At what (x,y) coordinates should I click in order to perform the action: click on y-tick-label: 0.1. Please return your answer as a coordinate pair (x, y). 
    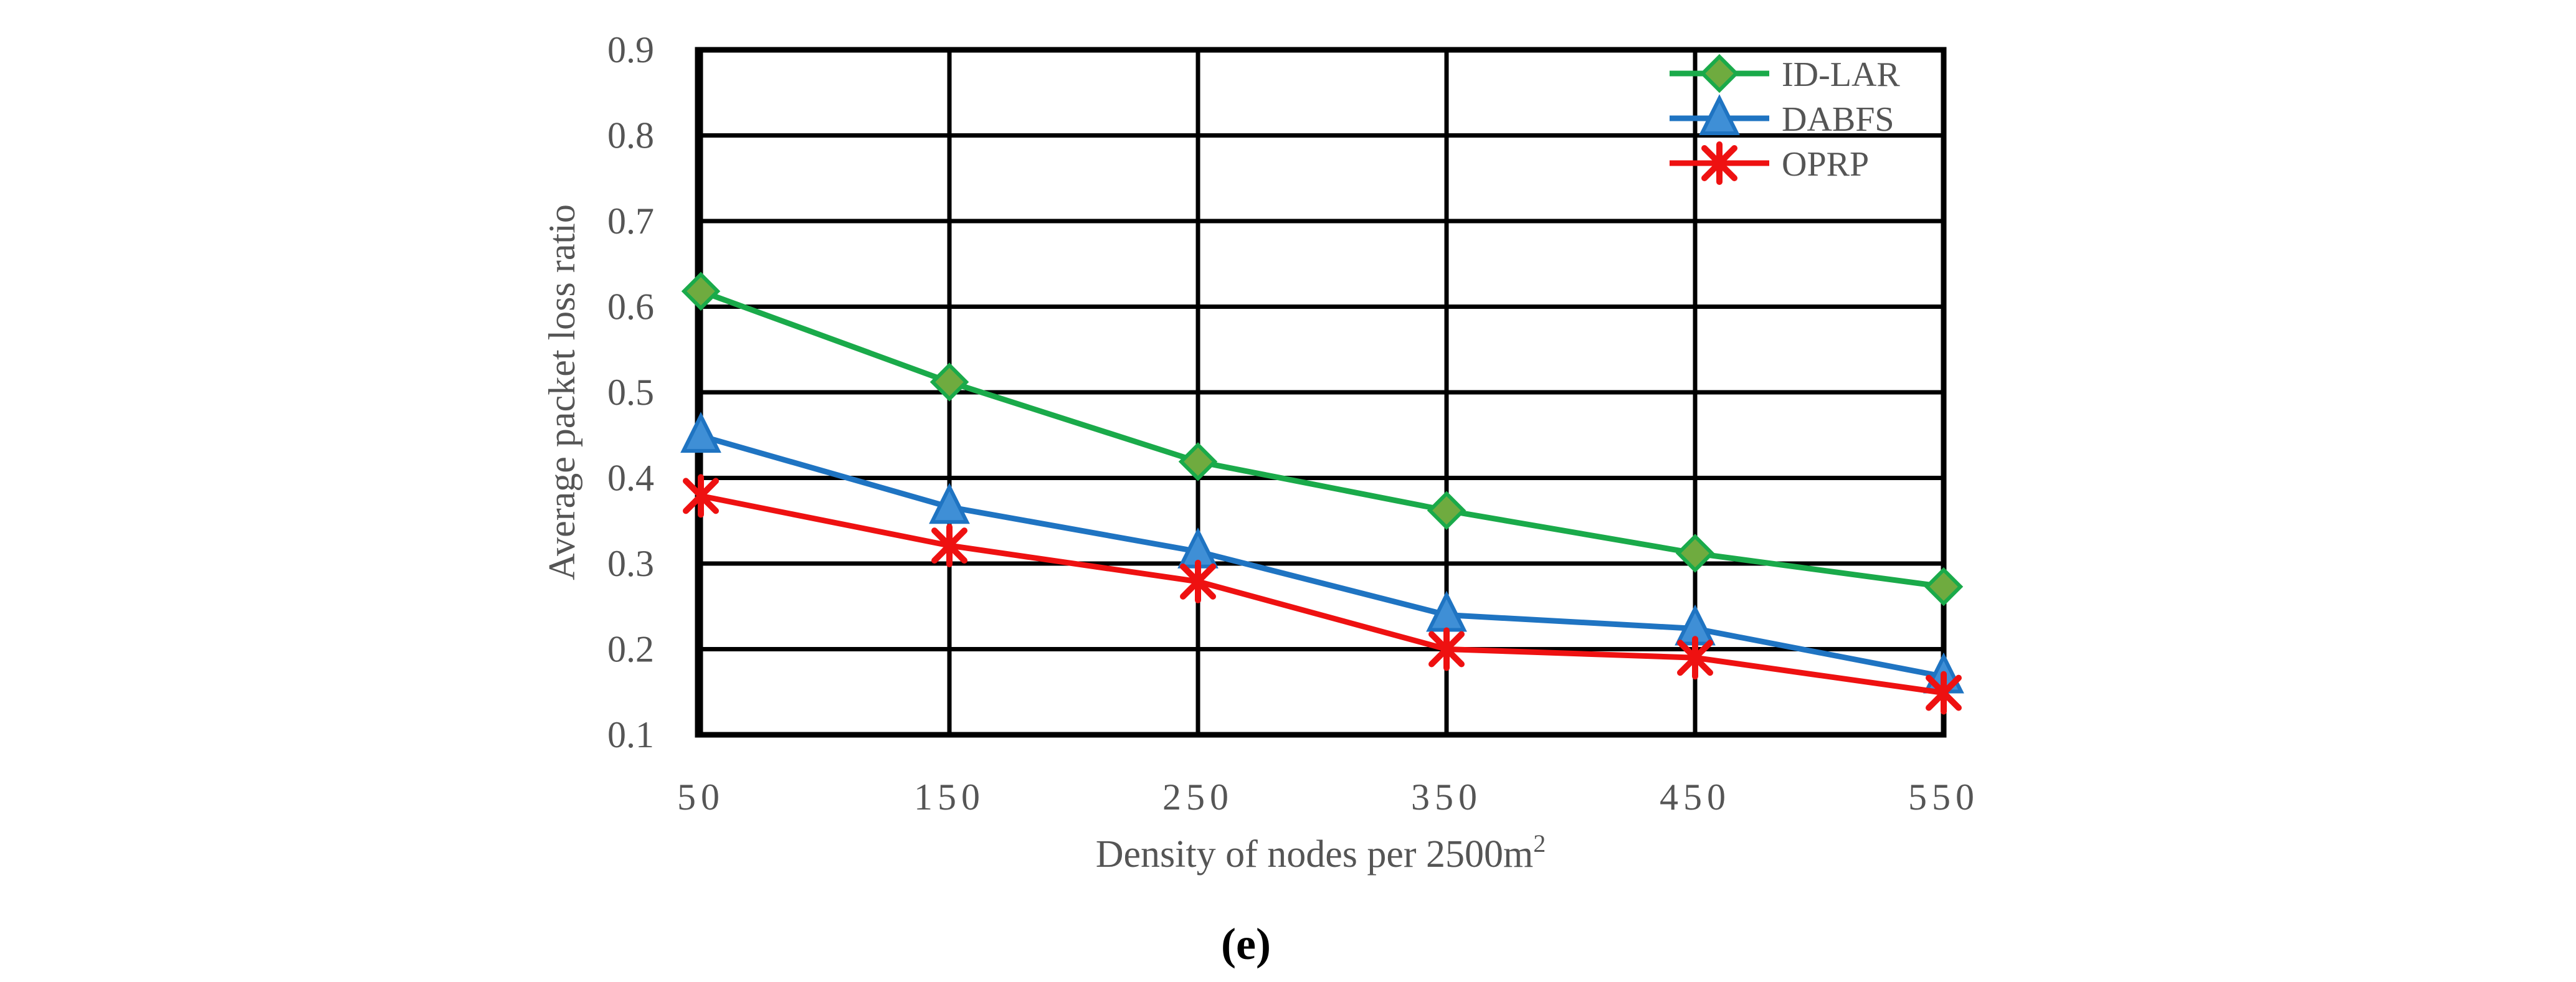
    Looking at the image, I should click on (630, 734).